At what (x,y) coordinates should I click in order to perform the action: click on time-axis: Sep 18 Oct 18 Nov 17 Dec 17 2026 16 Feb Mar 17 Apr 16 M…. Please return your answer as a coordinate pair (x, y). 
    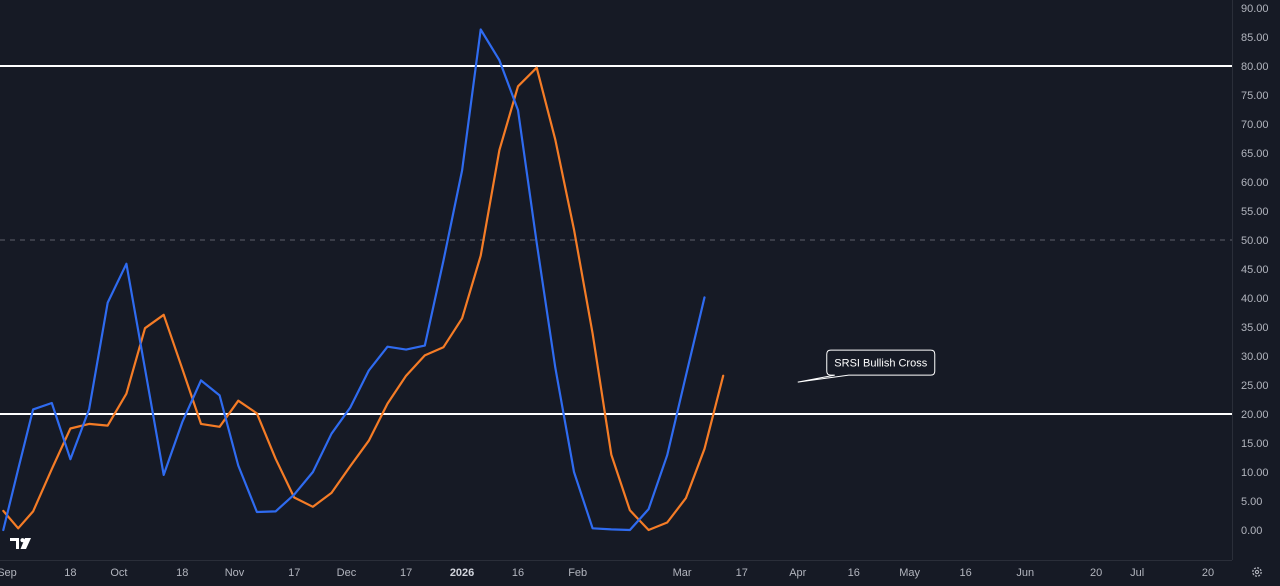
    Looking at the image, I should click on (607, 573).